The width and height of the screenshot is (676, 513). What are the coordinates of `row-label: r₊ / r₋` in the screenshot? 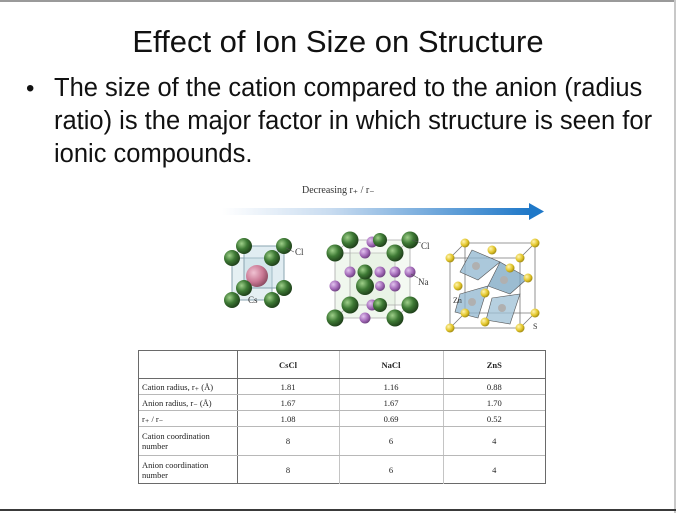 It's located at (188, 418).